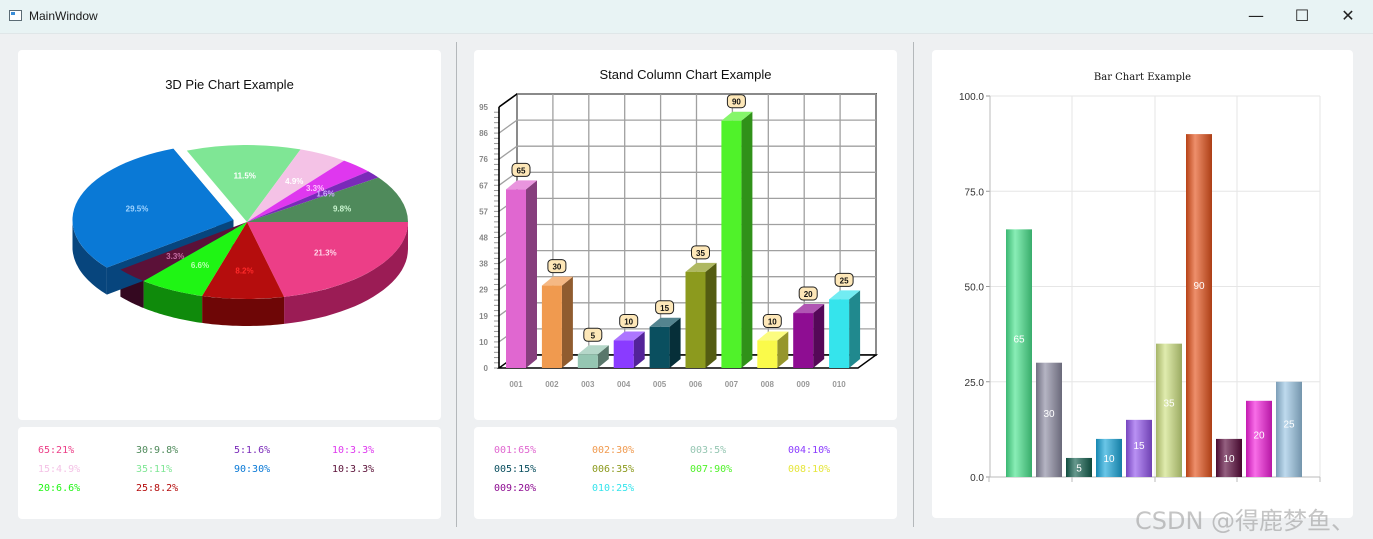 This screenshot has height=539, width=1373. What do you see at coordinates (1169, 403) in the screenshot?
I see `bar-value-label: 35` at bounding box center [1169, 403].